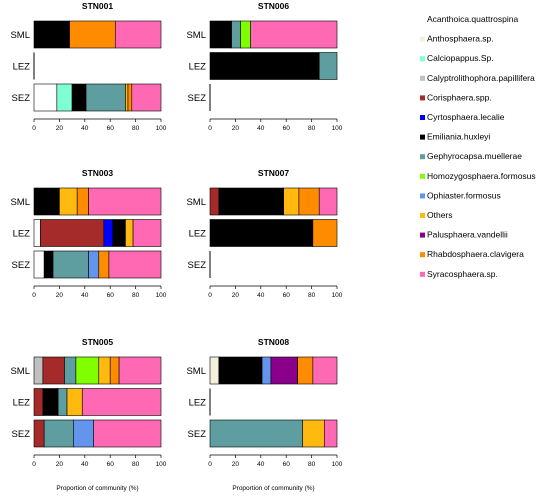 The width and height of the screenshot is (550, 497). I want to click on row-label: SML, so click(20, 371).